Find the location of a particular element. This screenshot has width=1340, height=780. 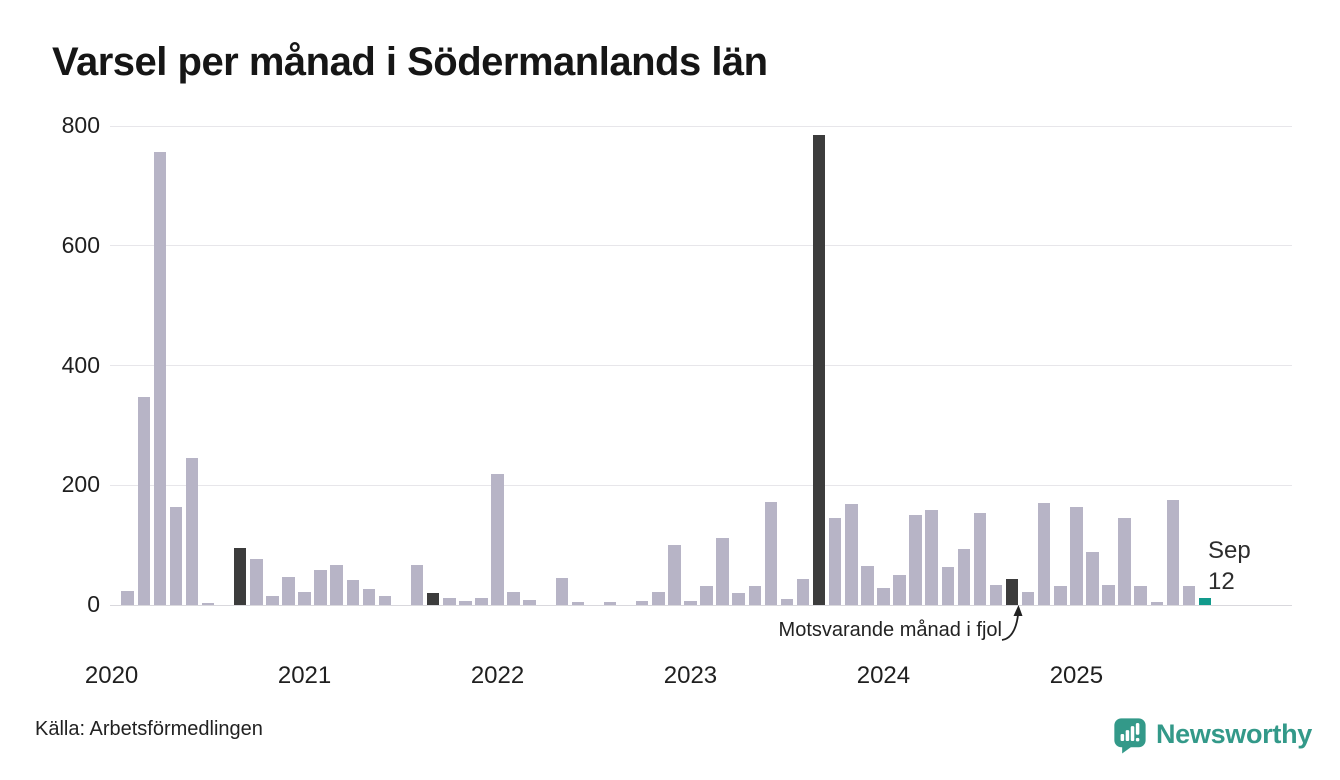

bar-jul-2023 is located at coordinates (787, 602).